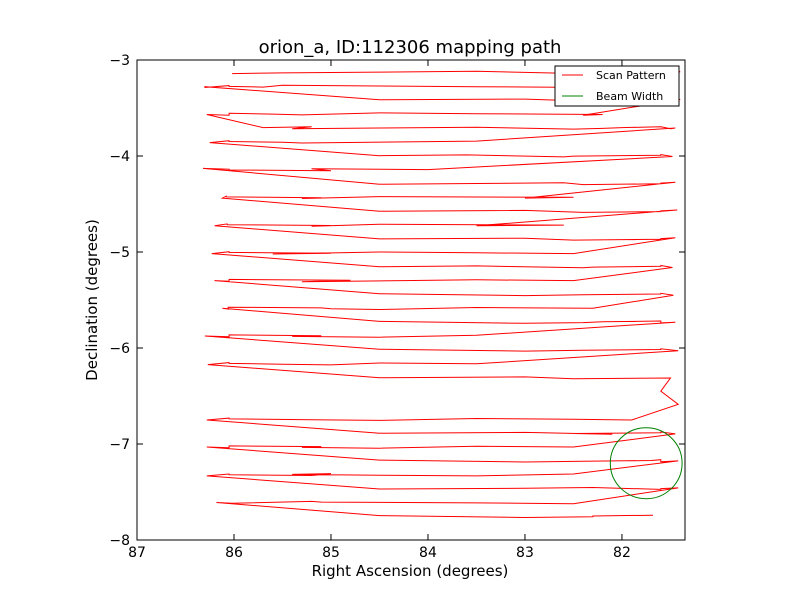 Image resolution: width=800 pixels, height=600 pixels. What do you see at coordinates (119, 541) in the screenshot?
I see `y-tick-label: −8` at bounding box center [119, 541].